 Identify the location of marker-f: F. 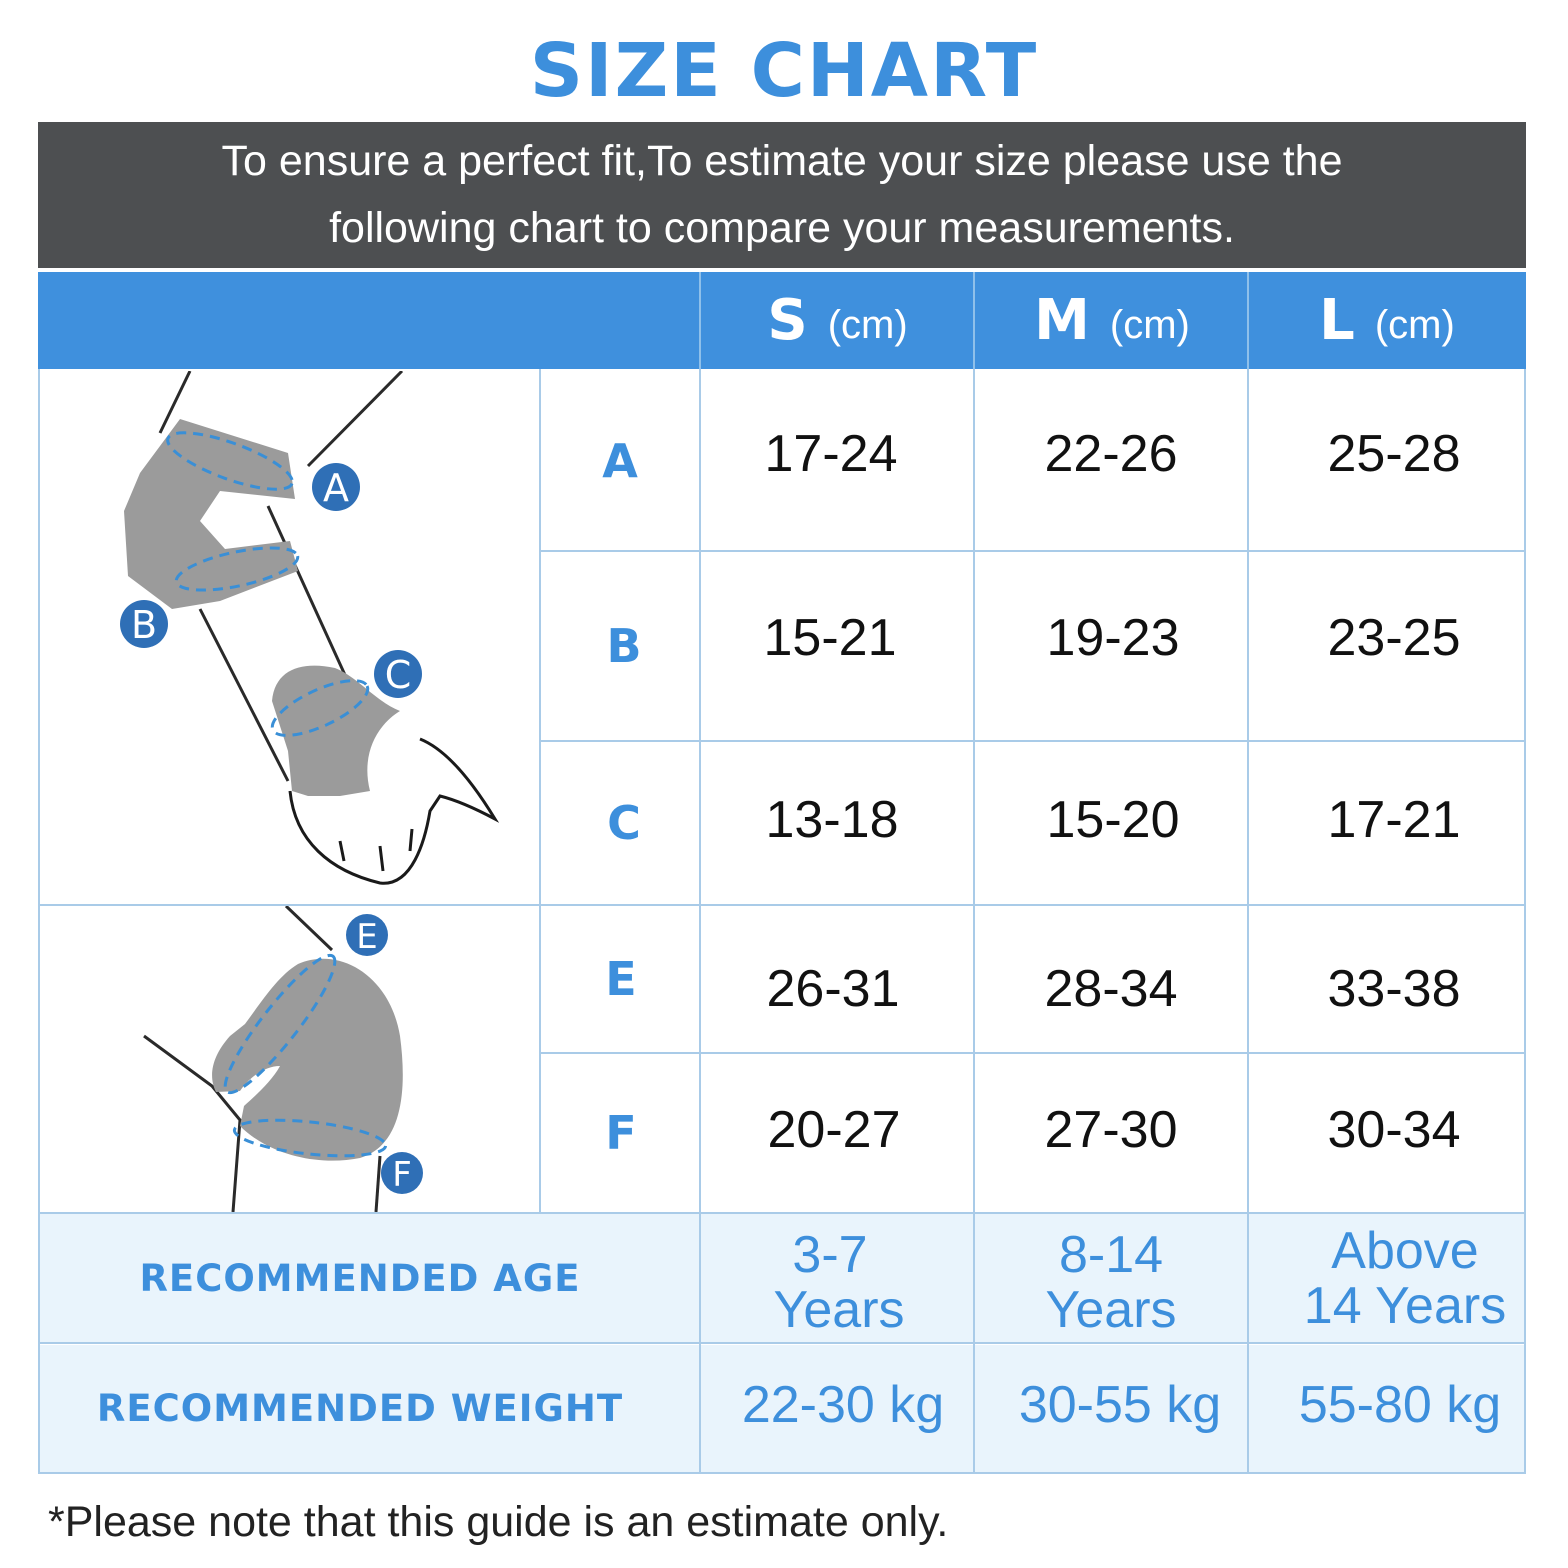
(402, 1173).